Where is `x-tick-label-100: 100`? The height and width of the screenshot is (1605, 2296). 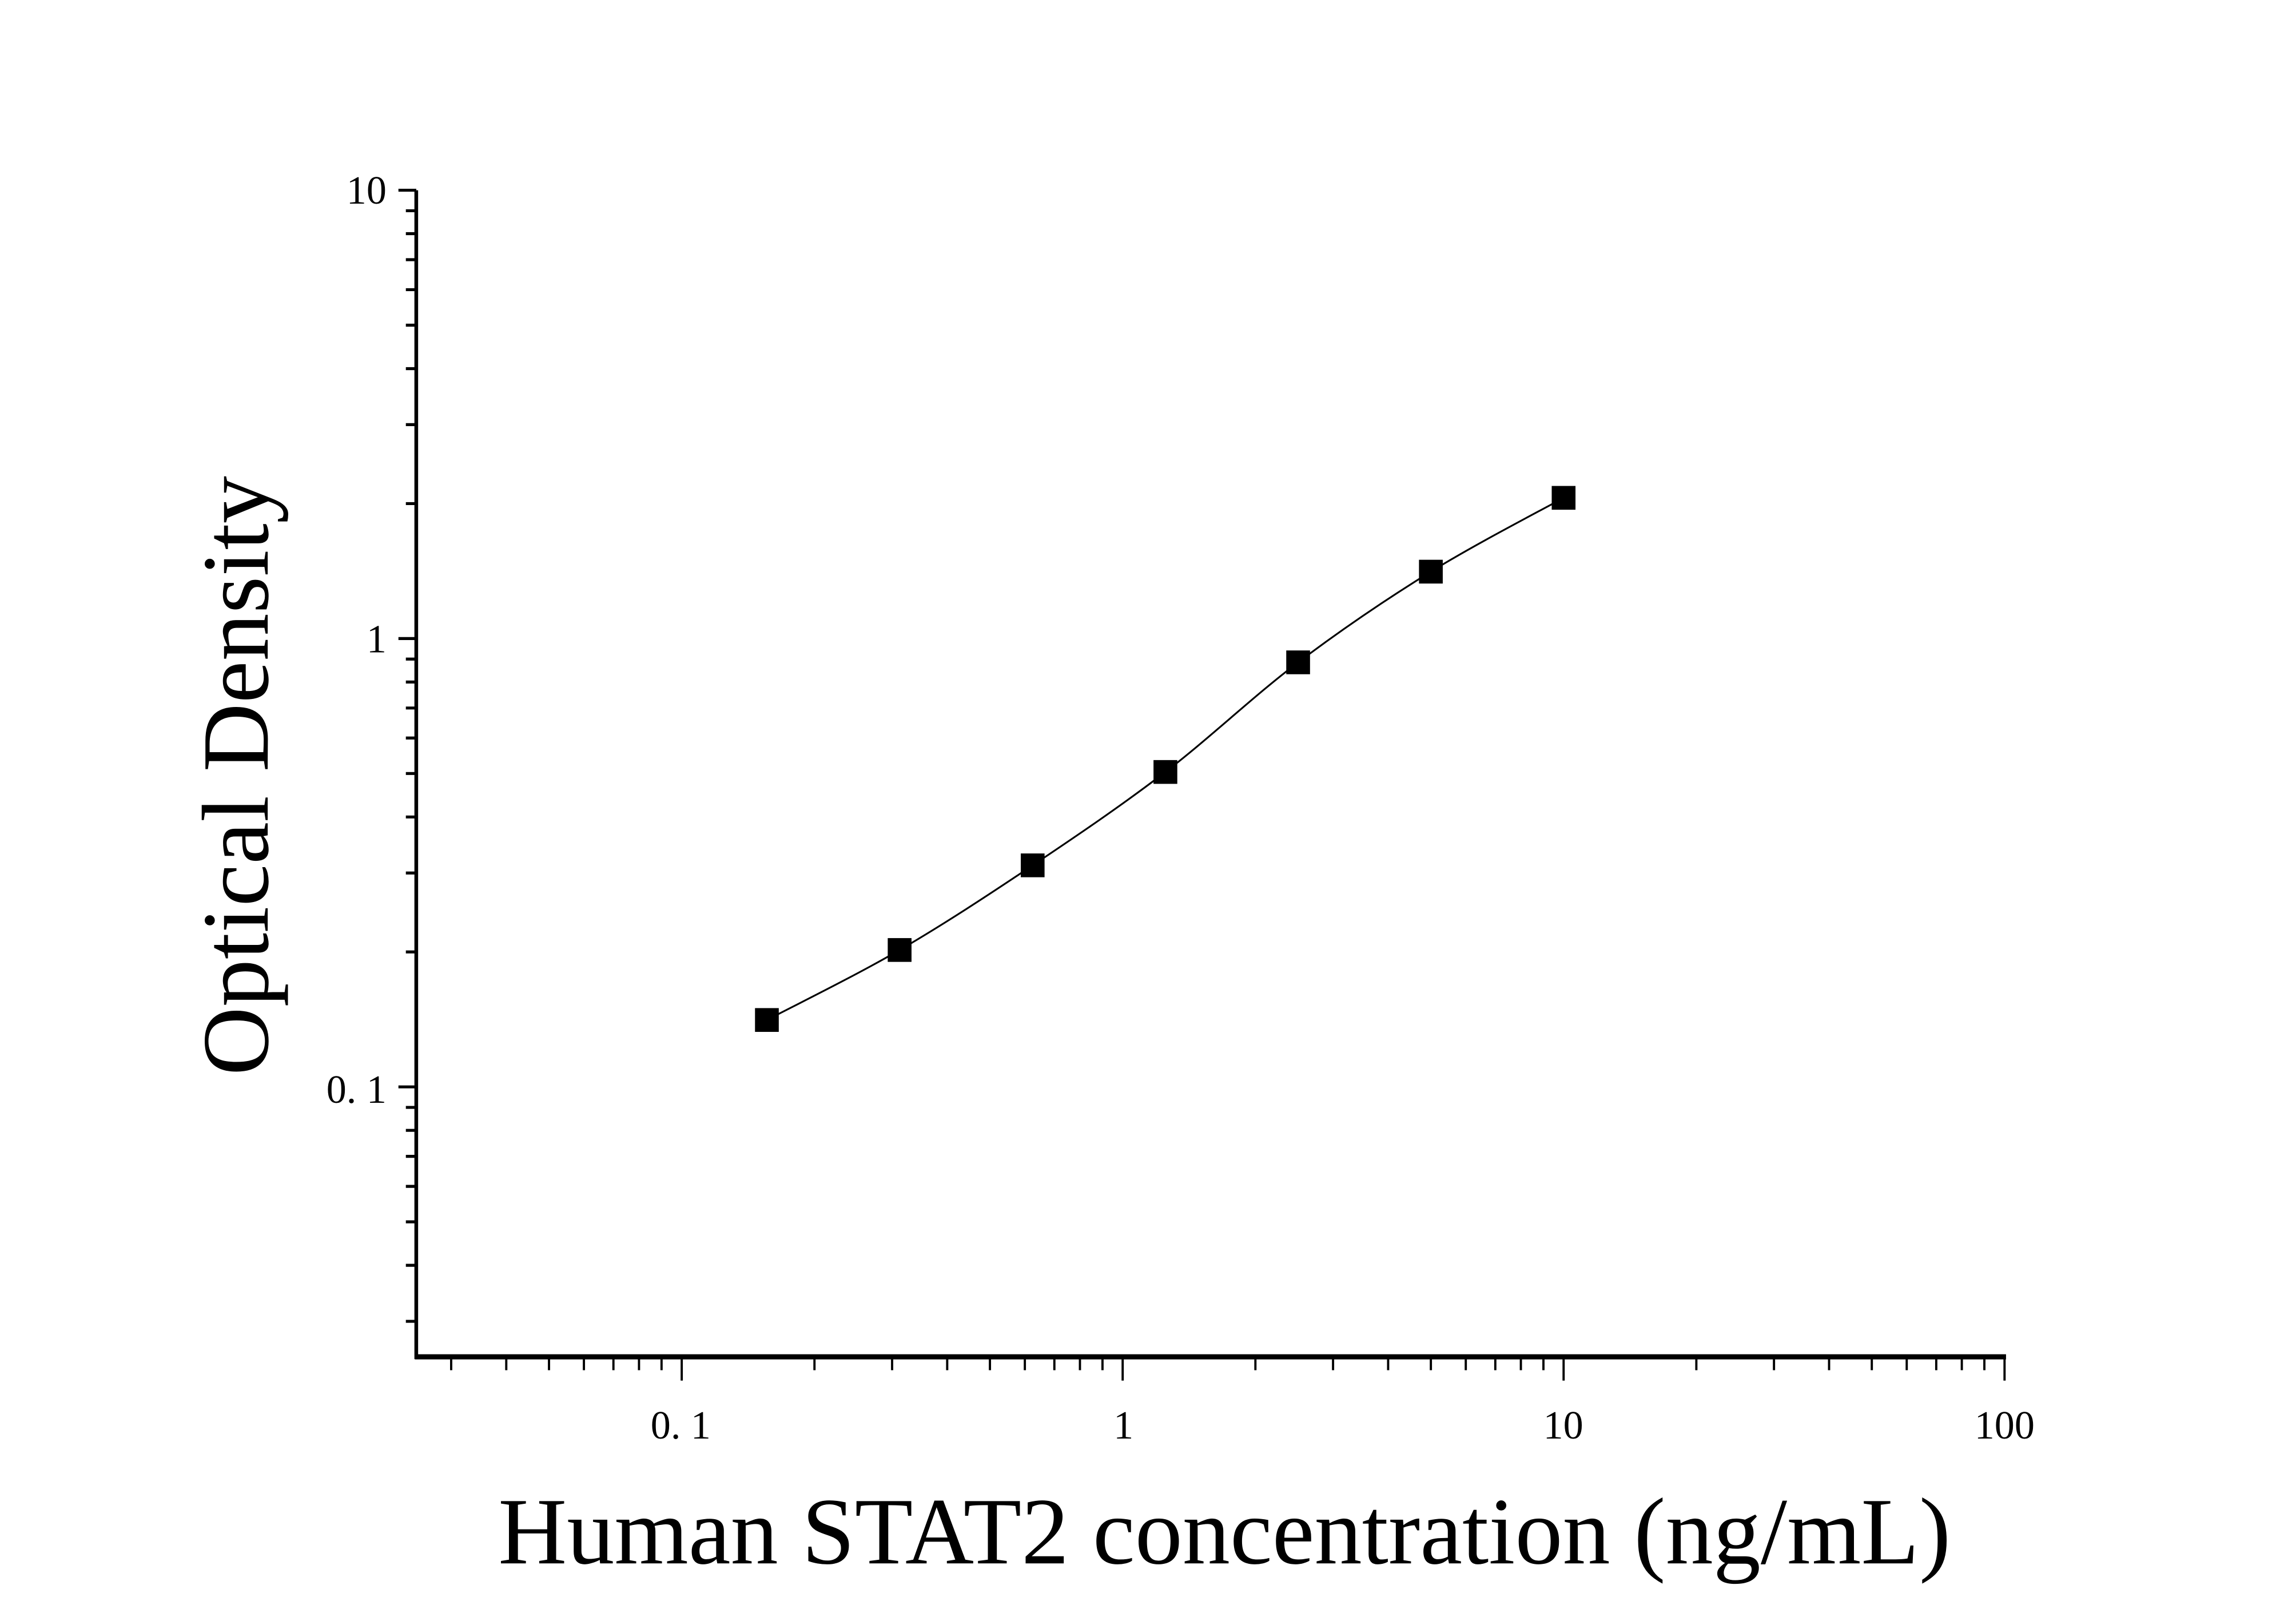
x-tick-label-100: 100 is located at coordinates (2005, 1425).